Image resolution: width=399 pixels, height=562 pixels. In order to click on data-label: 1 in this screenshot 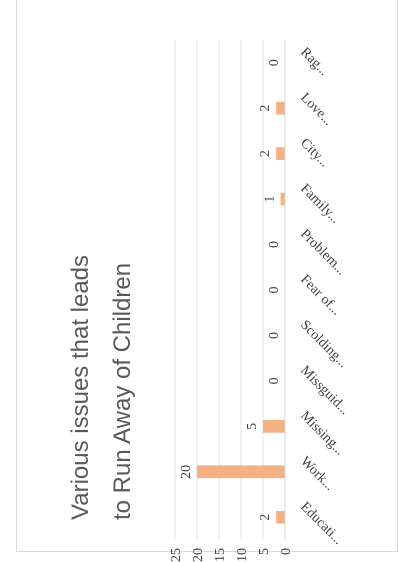, I will do `click(270, 199)`.